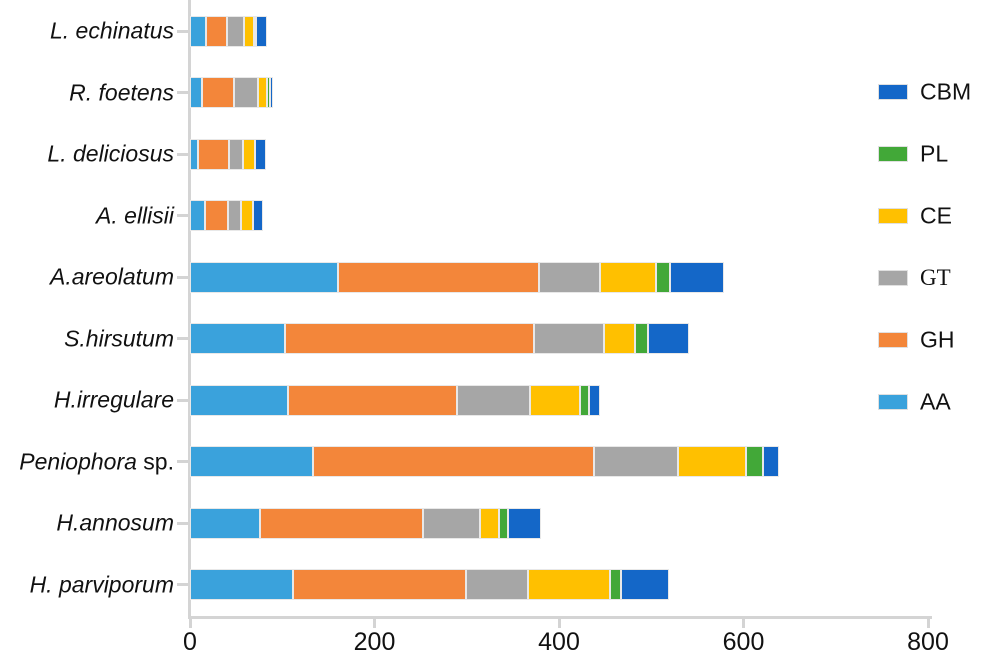 The width and height of the screenshot is (1000, 658). I want to click on category-label: R. foetens, so click(87, 92).